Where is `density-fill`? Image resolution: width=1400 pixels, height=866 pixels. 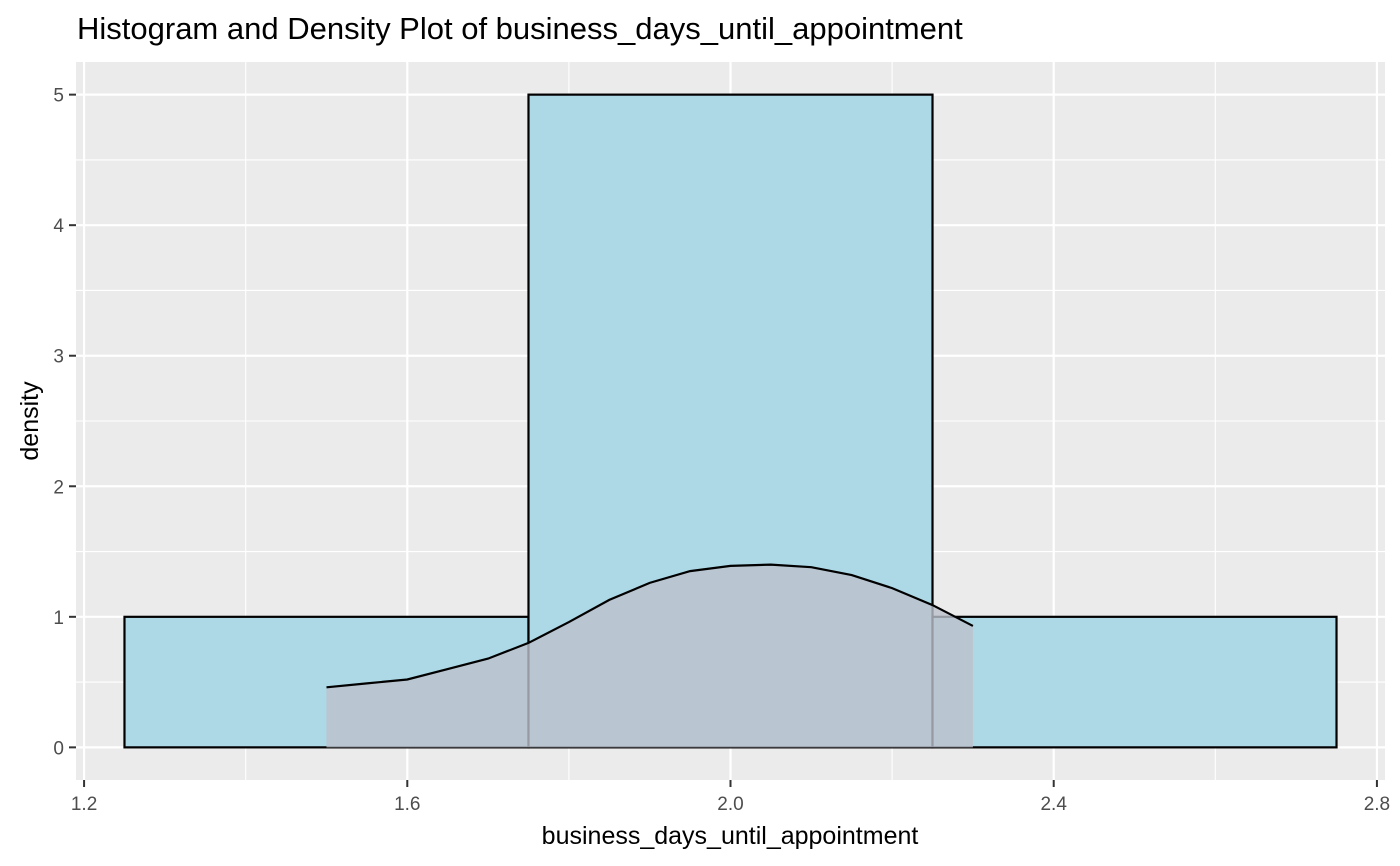 density-fill is located at coordinates (649, 656).